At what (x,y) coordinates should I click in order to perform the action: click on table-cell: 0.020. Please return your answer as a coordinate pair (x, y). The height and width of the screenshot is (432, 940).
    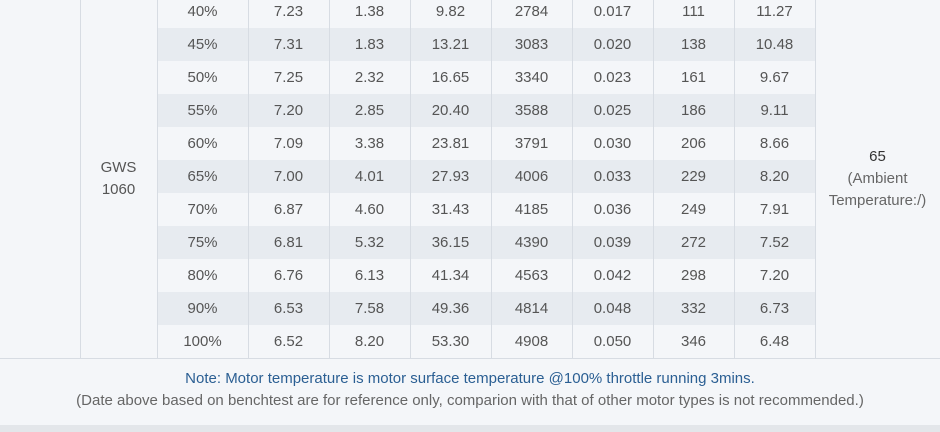
    Looking at the image, I should click on (612, 44).